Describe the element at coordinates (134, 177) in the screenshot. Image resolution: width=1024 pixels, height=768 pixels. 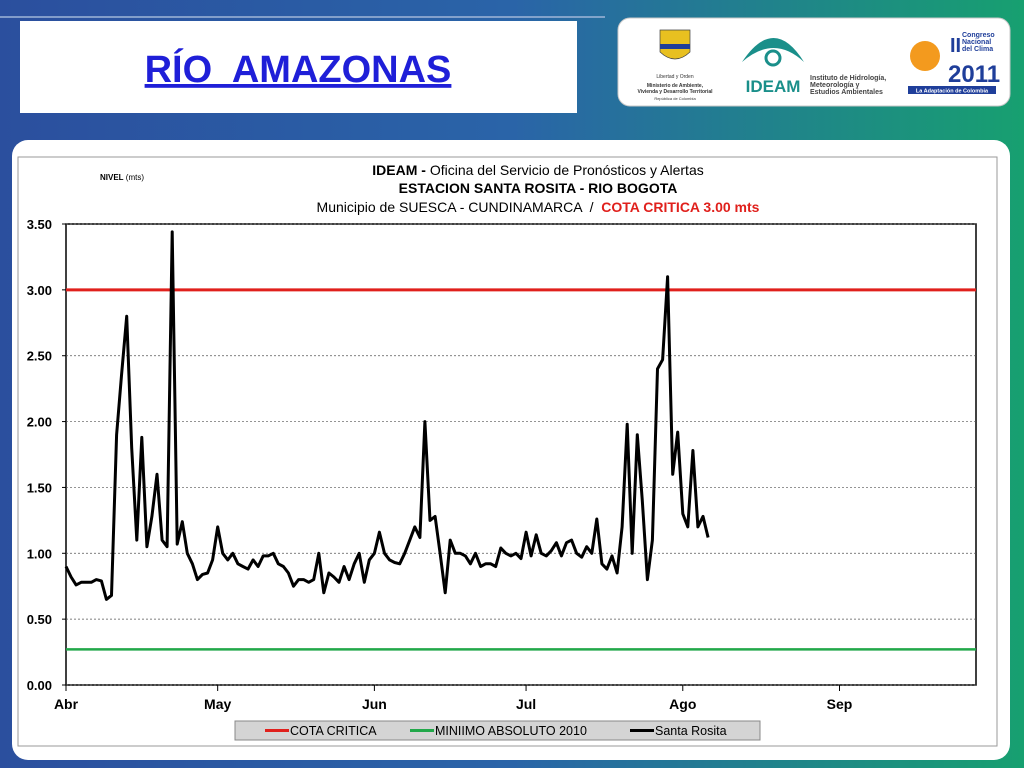
I see `y-unit: (mts)` at that location.